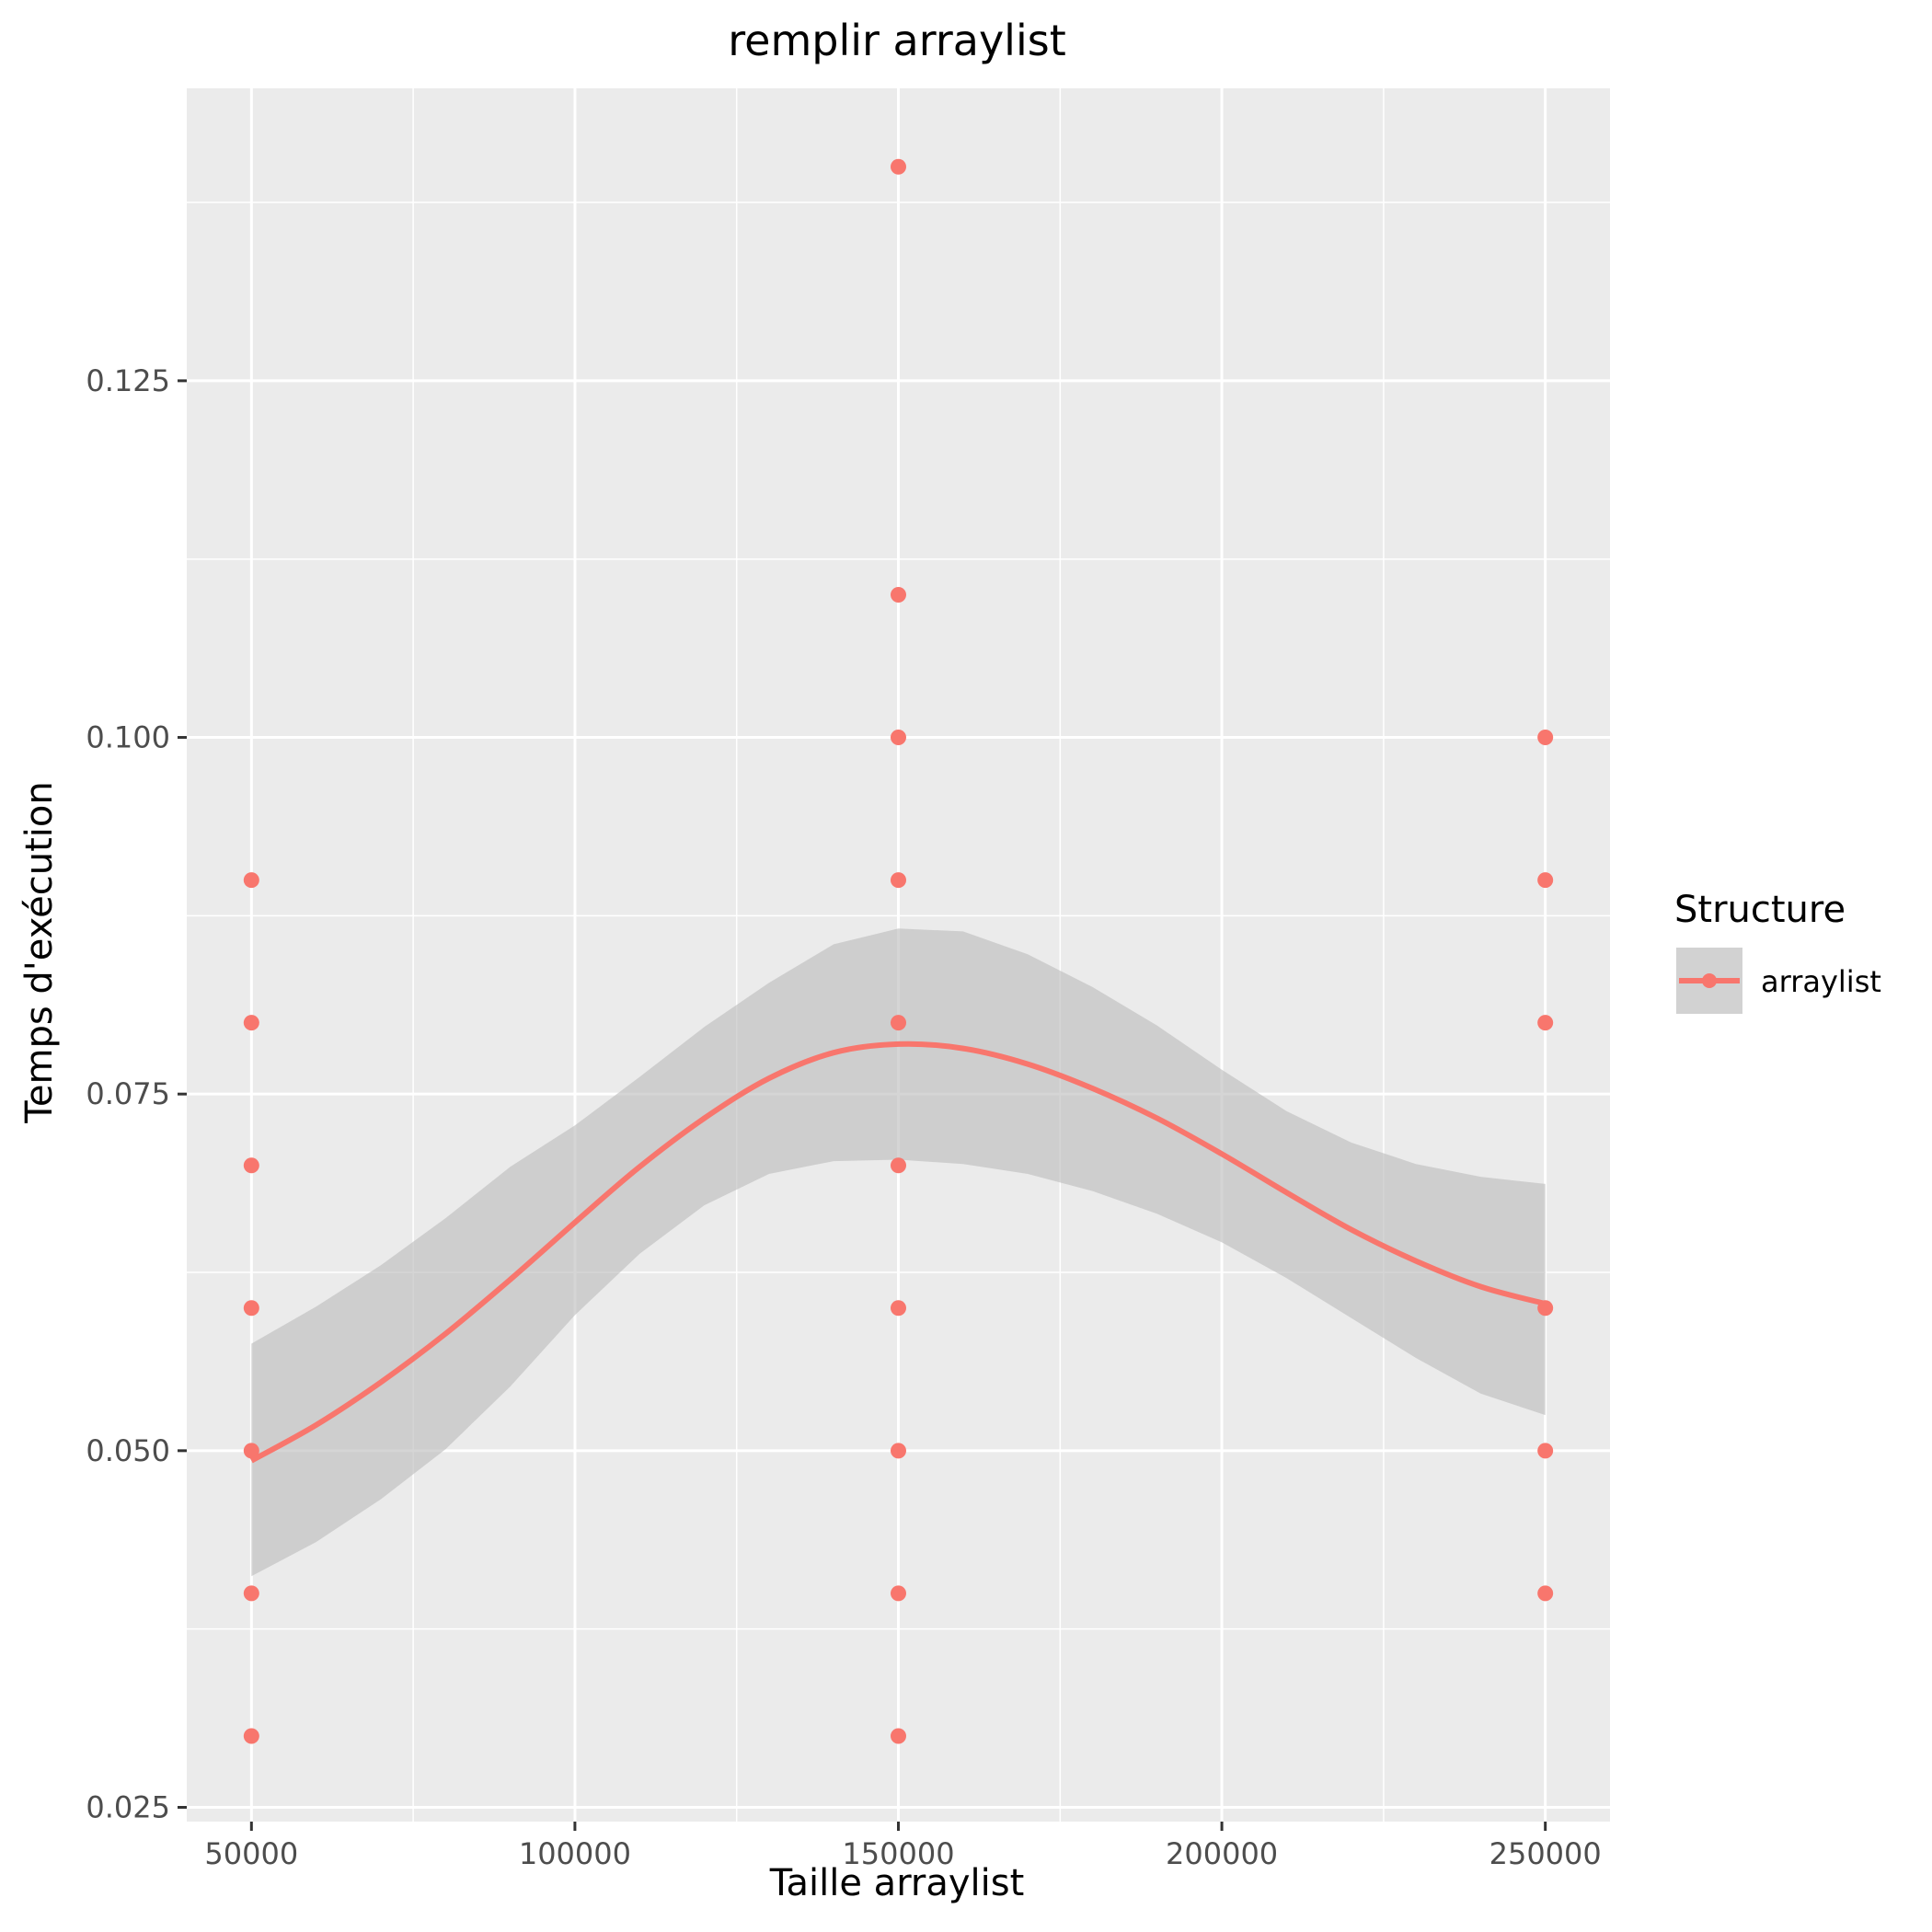 The height and width of the screenshot is (1932, 1932). What do you see at coordinates (1709, 980) in the screenshot?
I see `legend-key-point` at bounding box center [1709, 980].